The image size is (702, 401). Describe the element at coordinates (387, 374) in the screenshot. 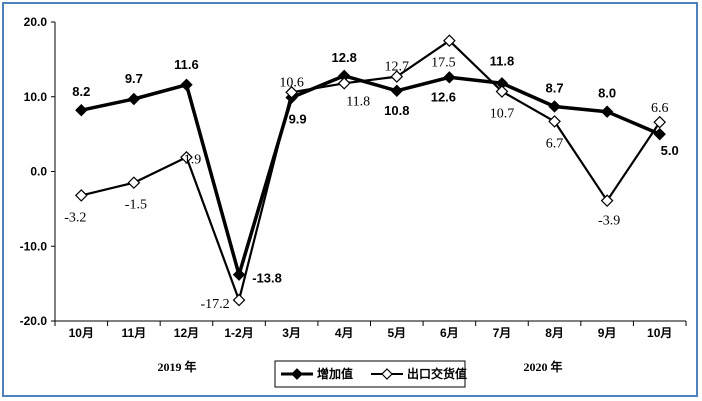

I see `legend-marker-hollow` at that location.